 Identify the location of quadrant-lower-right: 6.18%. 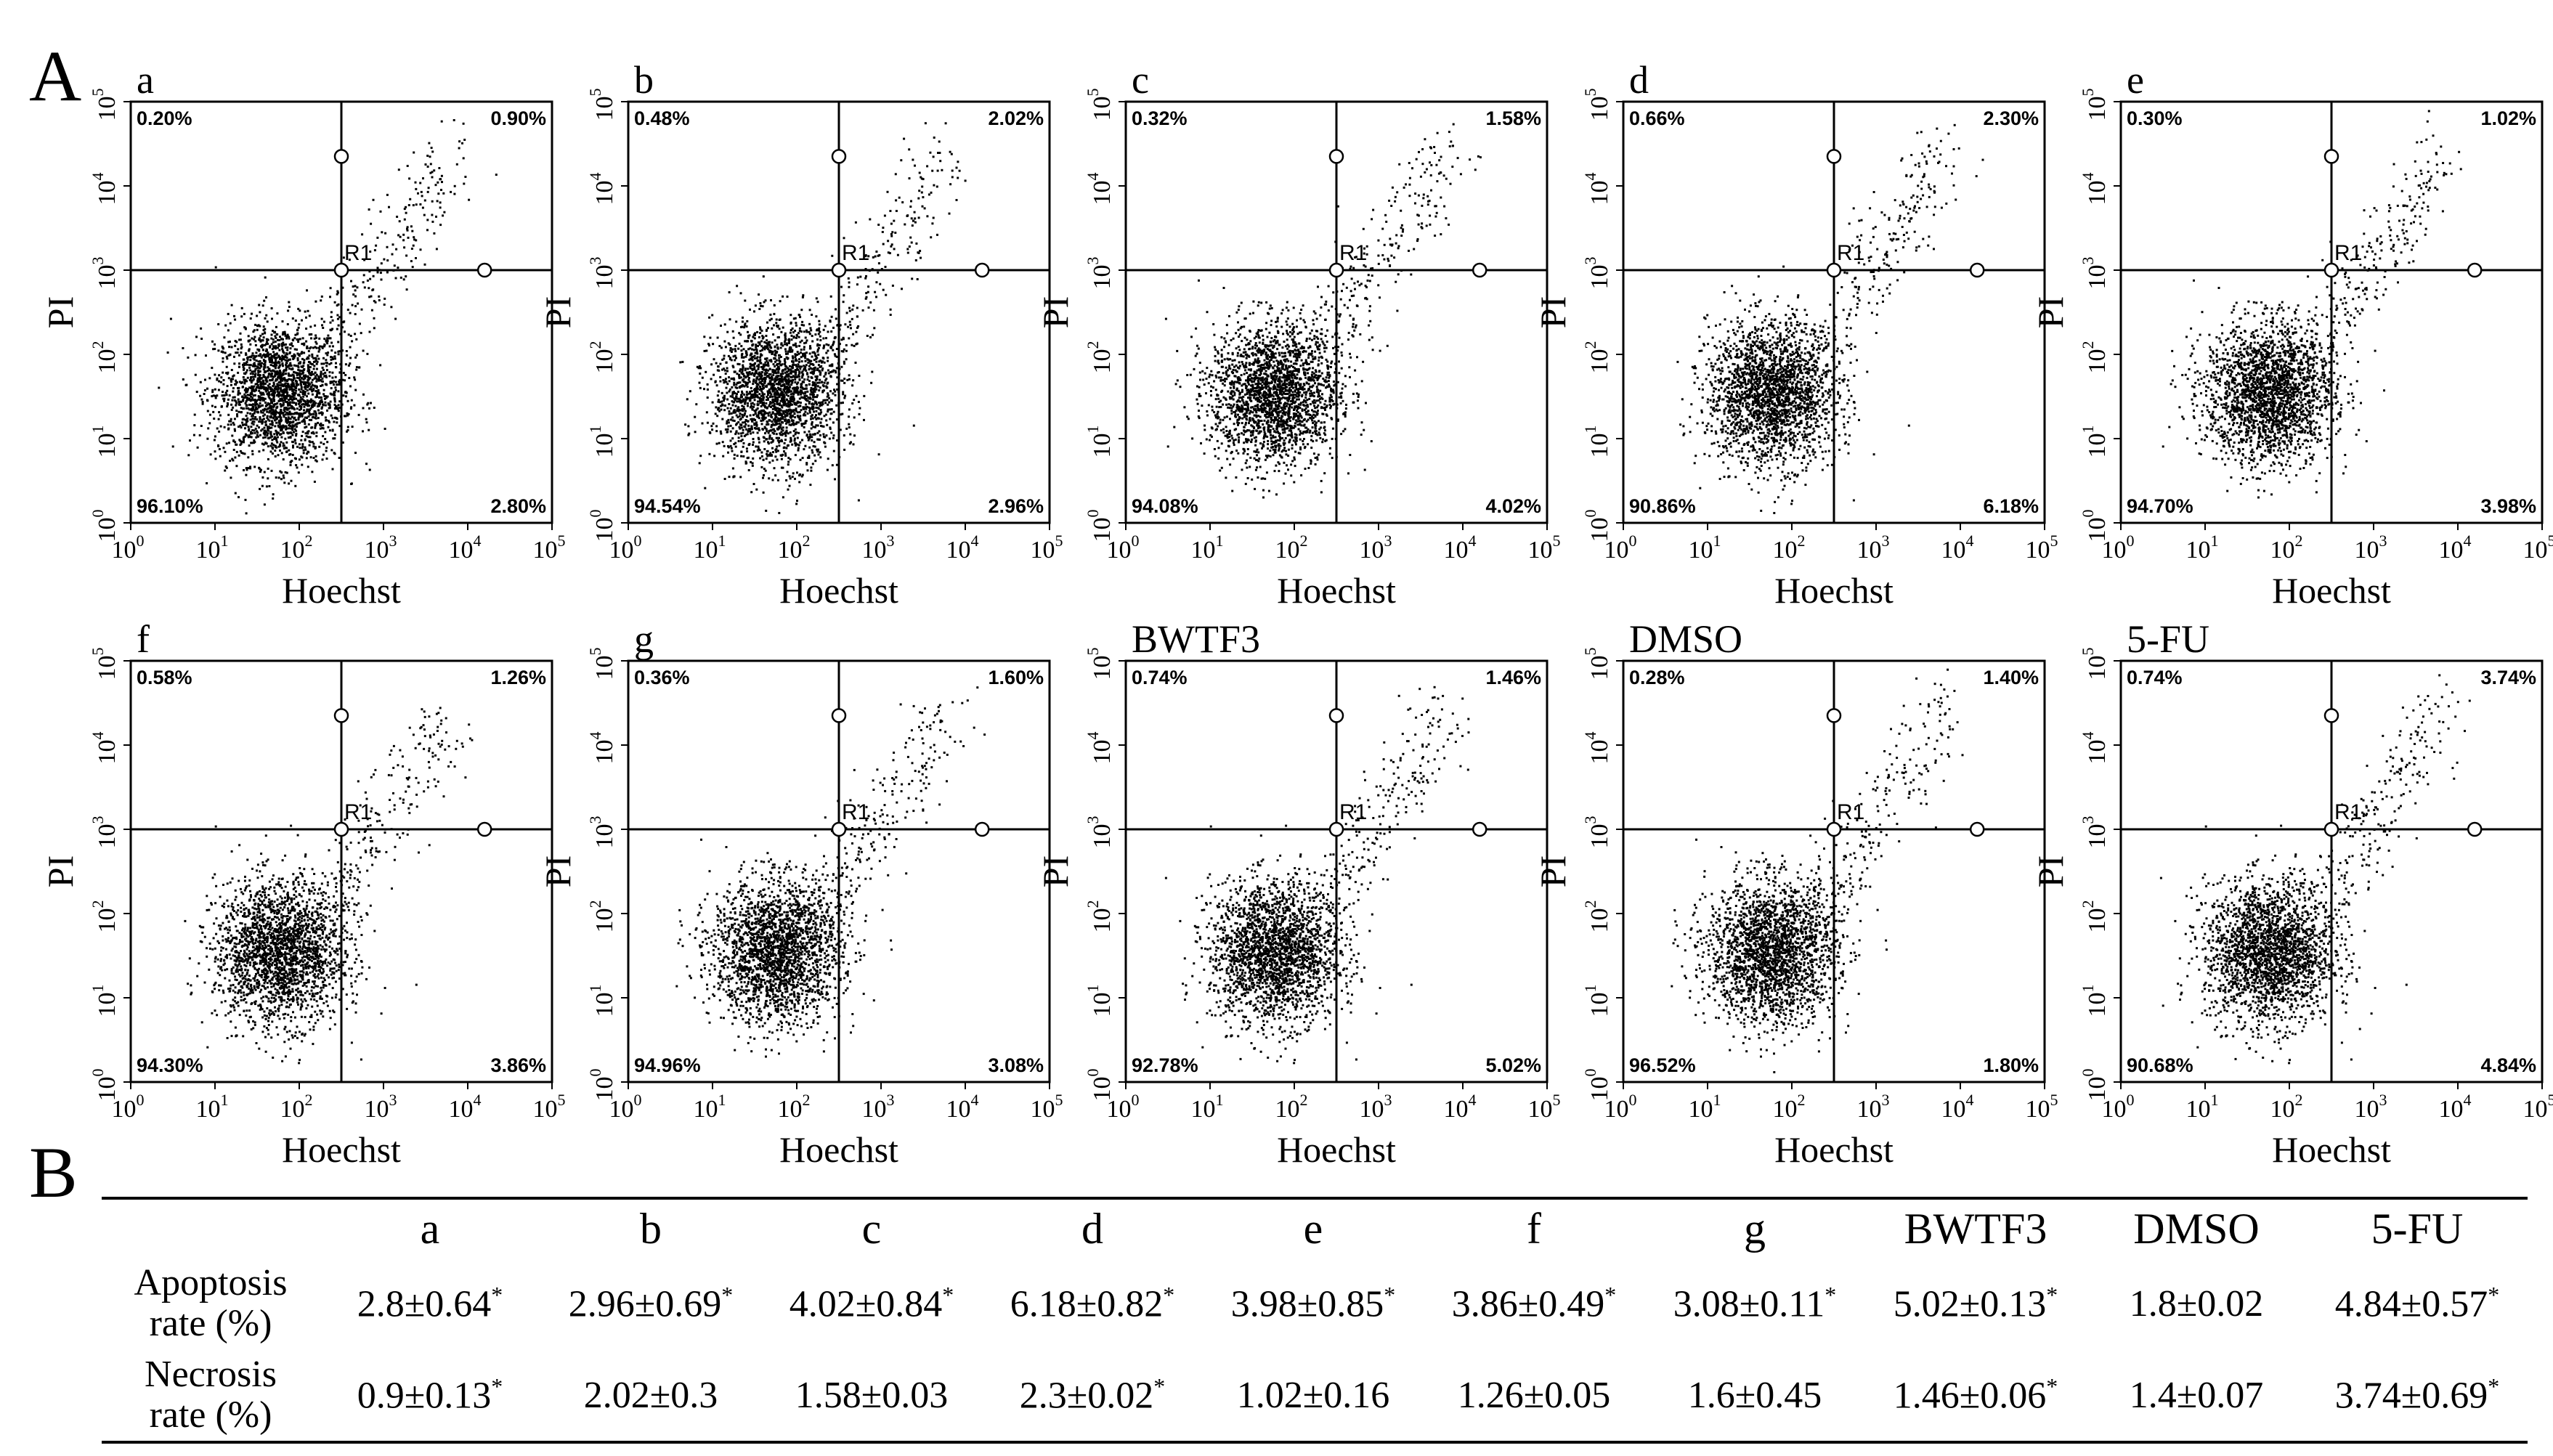
(2011, 506).